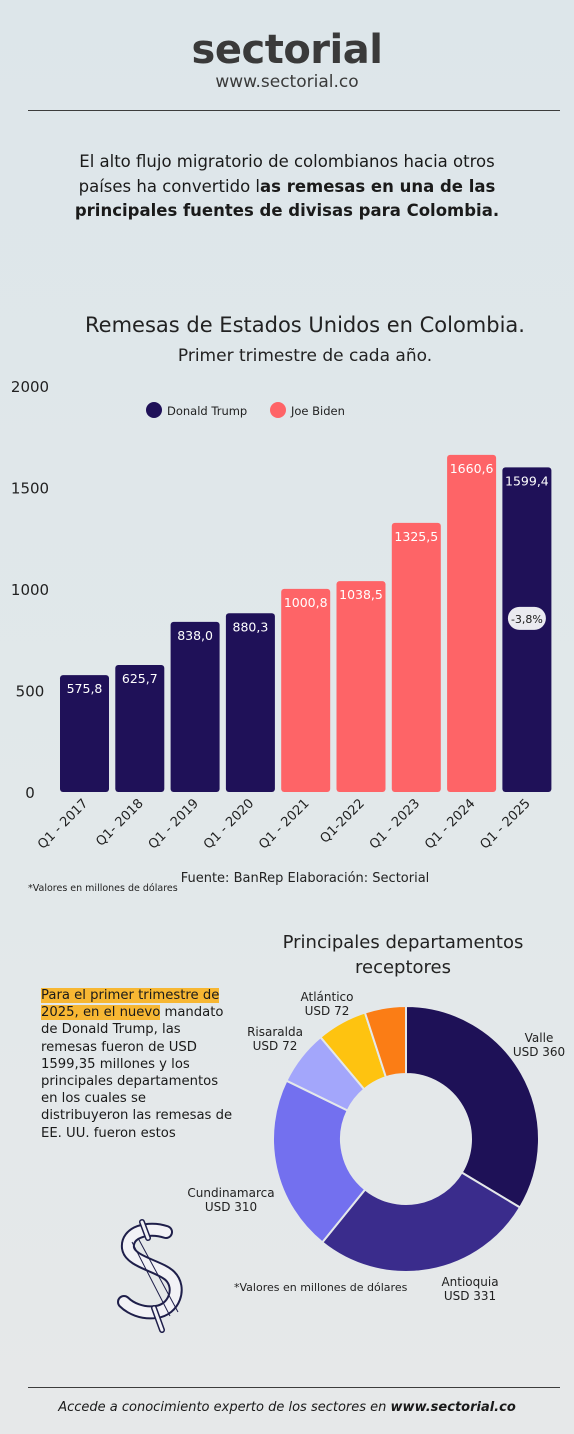 The image size is (574, 1434). I want to click on x-tick-label: Q1-2022, so click(342, 821).